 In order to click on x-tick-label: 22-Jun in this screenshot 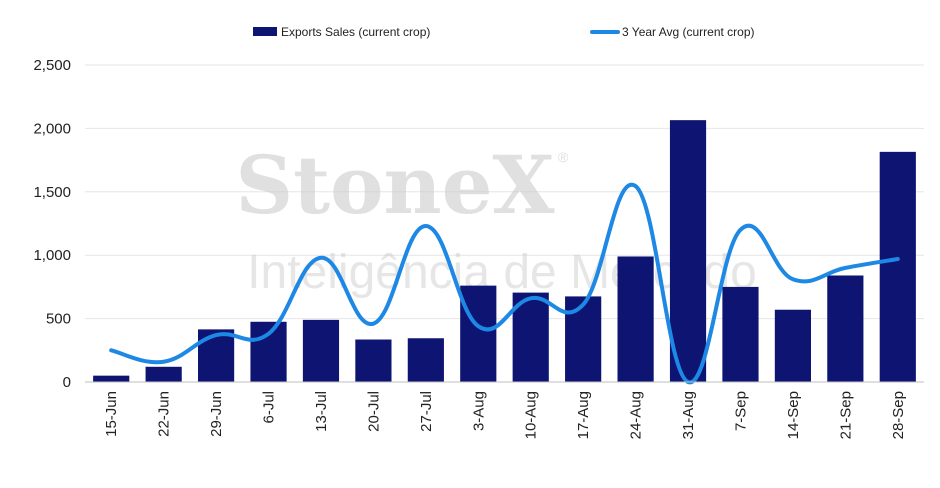, I will do `click(164, 414)`.